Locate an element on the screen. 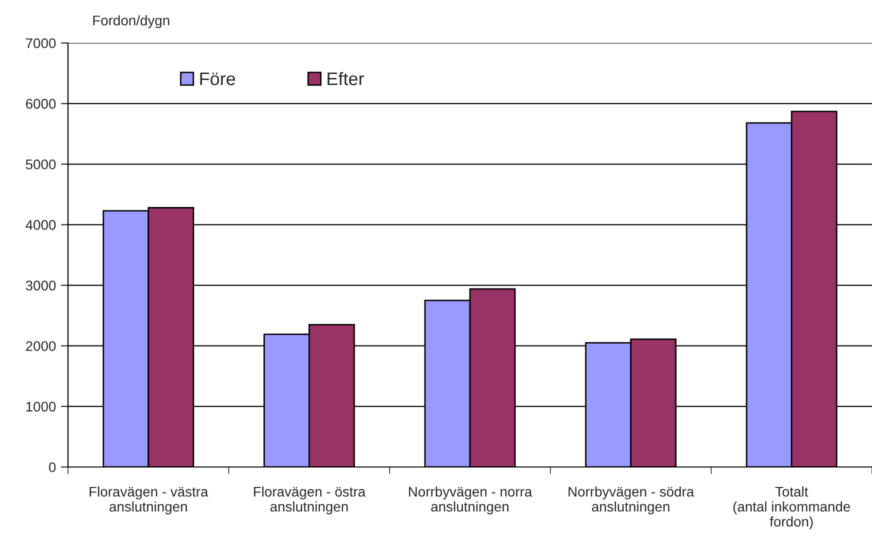  y-tick-label: 7000 is located at coordinates (41, 43).